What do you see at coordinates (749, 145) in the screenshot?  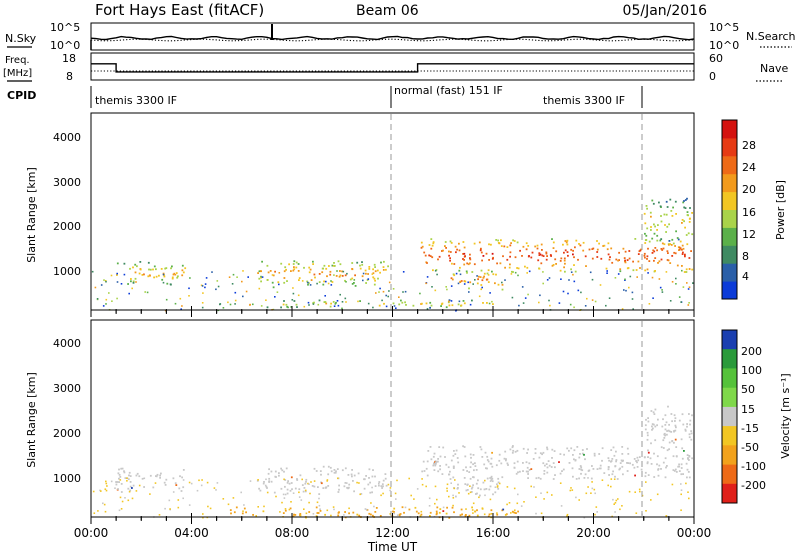 I see `power-cbar-tick-28: 28` at bounding box center [749, 145].